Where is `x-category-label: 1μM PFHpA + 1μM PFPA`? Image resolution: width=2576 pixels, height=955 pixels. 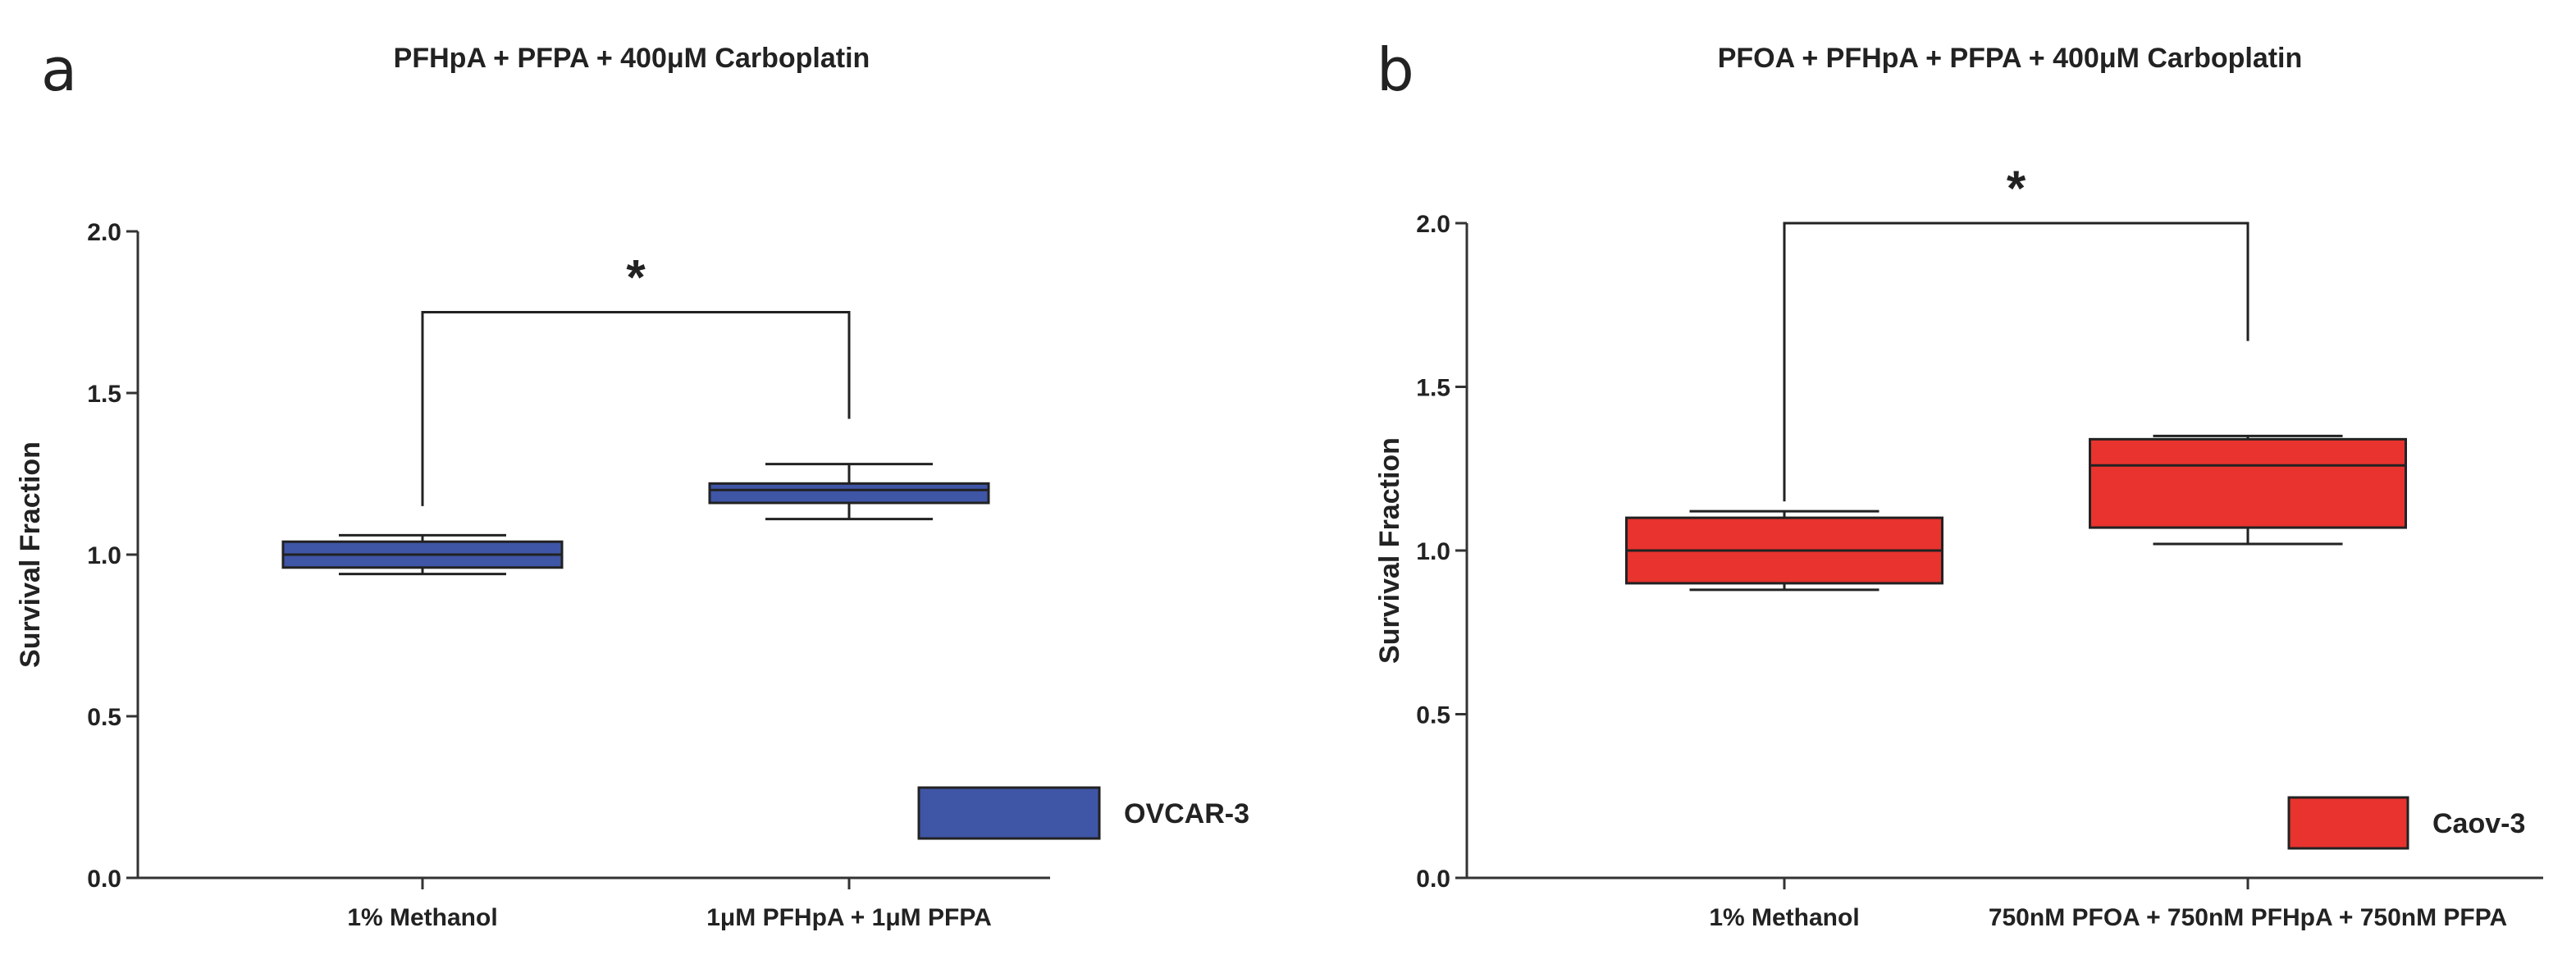
x-category-label: 1μM PFHpA + 1μM PFPA is located at coordinates (849, 917).